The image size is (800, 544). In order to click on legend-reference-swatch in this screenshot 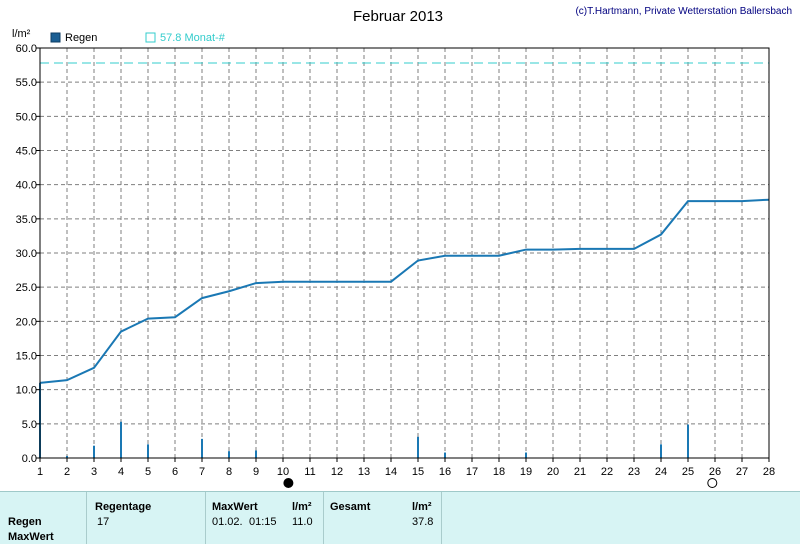, I will do `click(150, 37)`.